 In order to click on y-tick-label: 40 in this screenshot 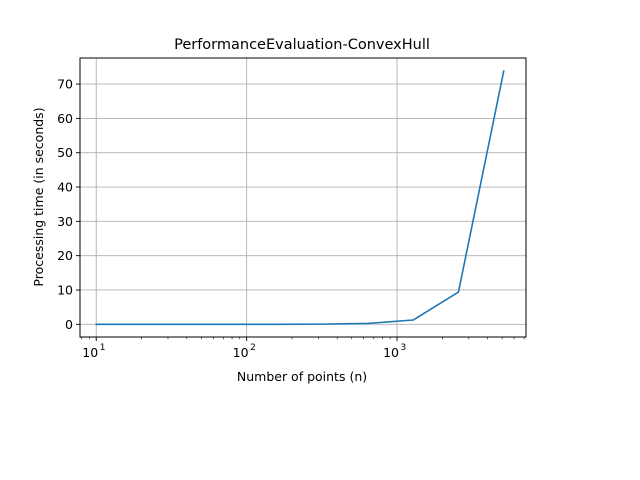, I will do `click(65, 187)`.